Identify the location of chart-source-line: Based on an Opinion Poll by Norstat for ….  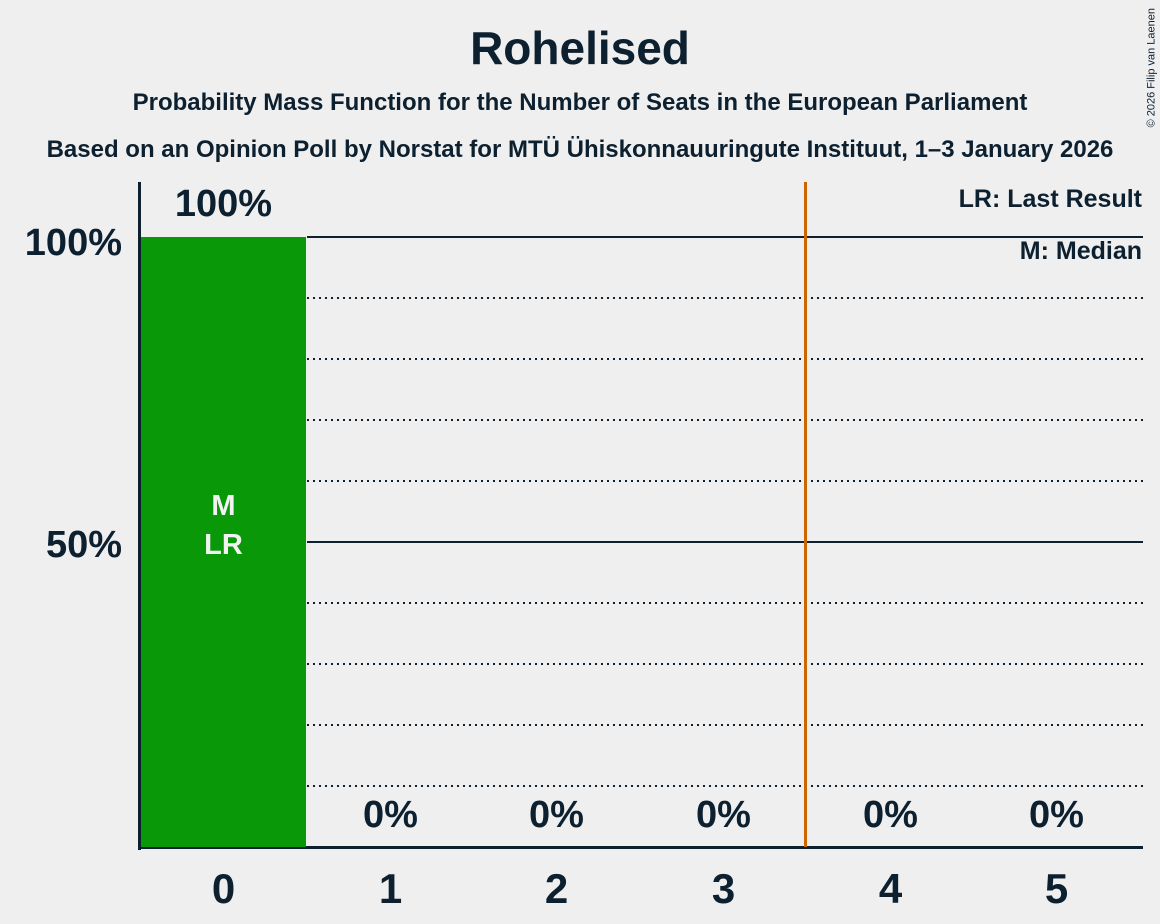
(580, 149).